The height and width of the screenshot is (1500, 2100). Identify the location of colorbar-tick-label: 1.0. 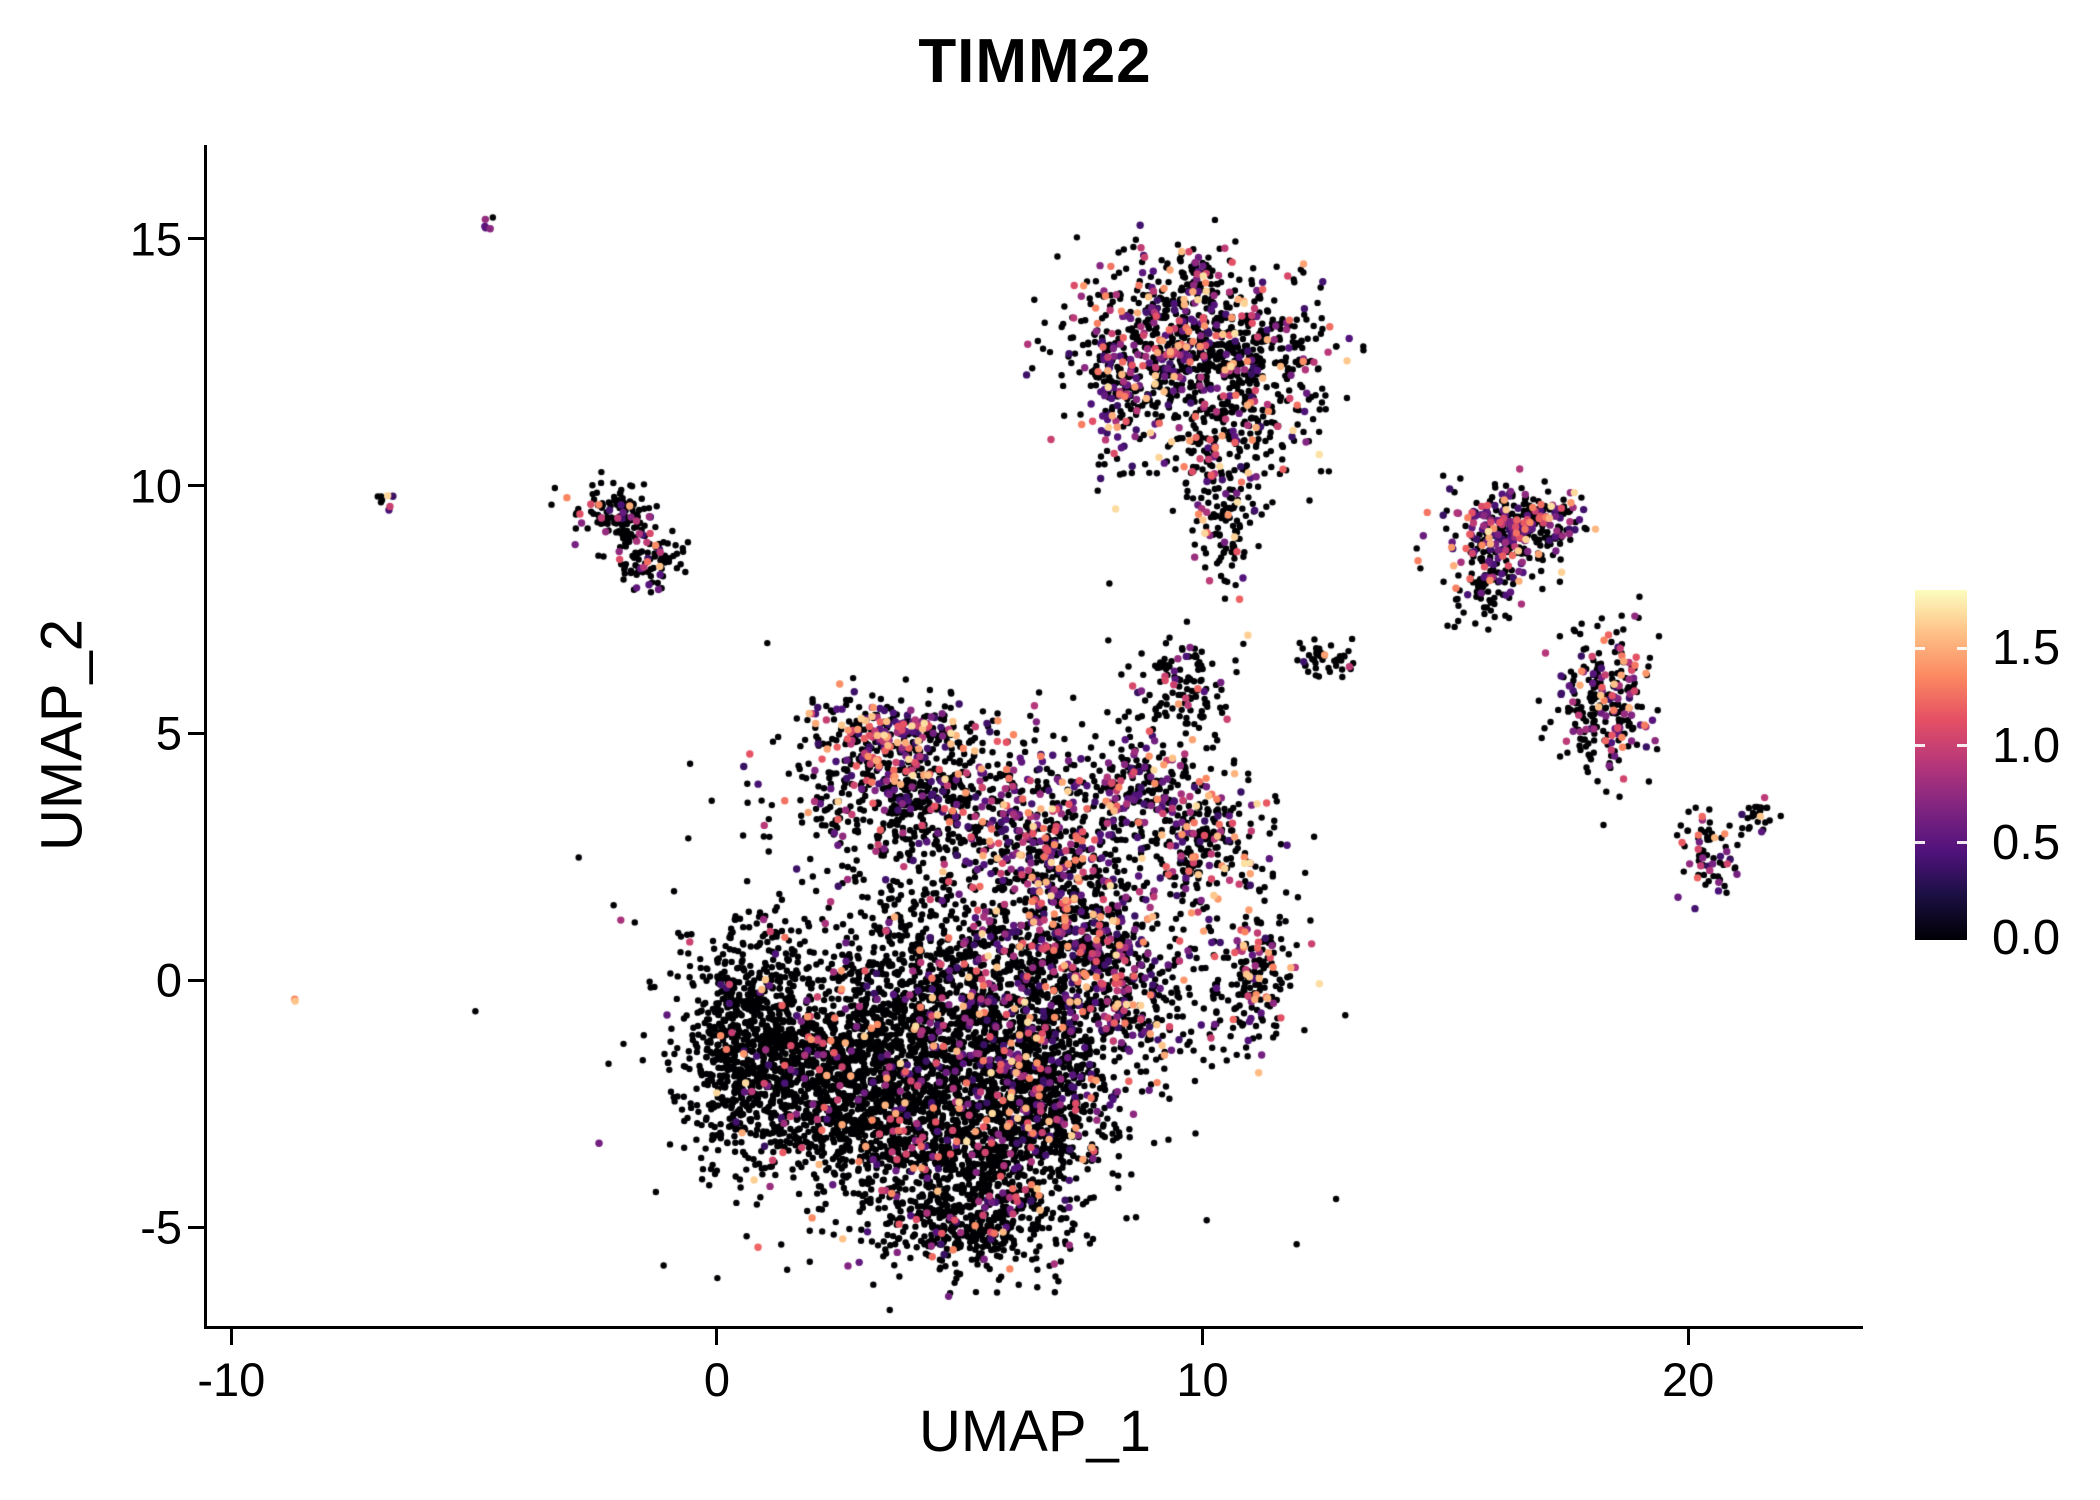
(2026, 745).